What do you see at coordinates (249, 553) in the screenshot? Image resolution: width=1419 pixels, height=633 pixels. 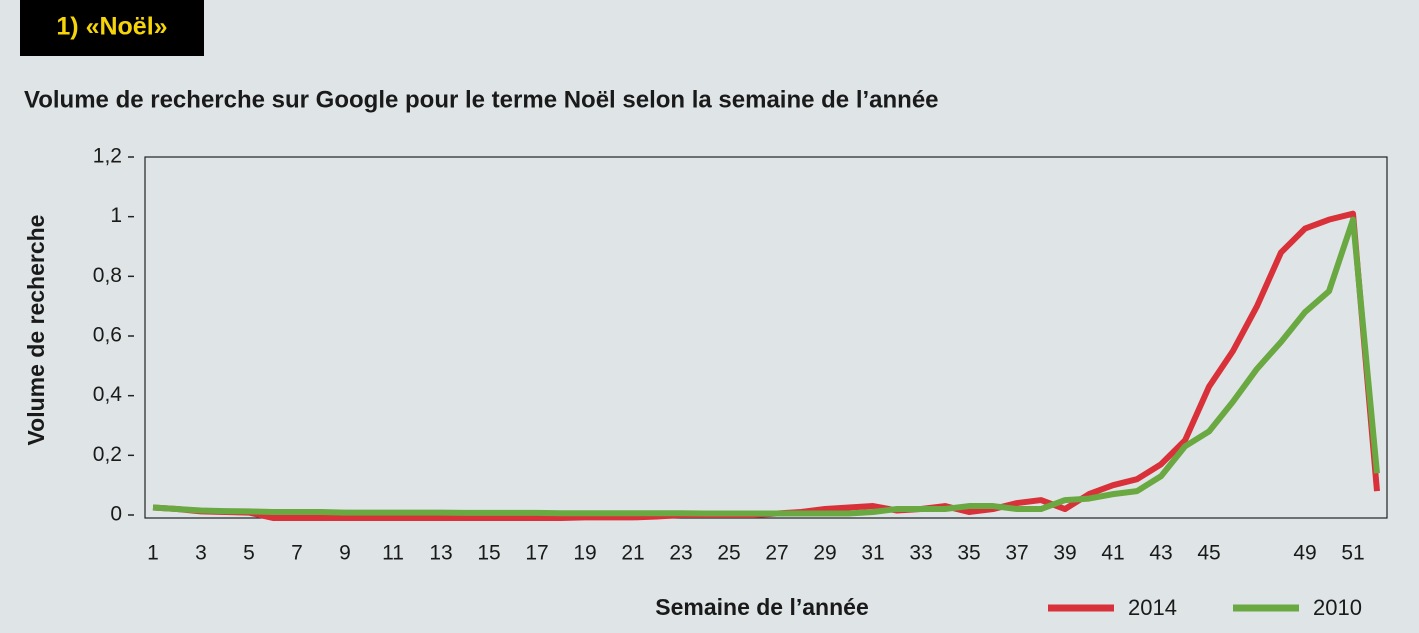 I see `x-tick-label: 5` at bounding box center [249, 553].